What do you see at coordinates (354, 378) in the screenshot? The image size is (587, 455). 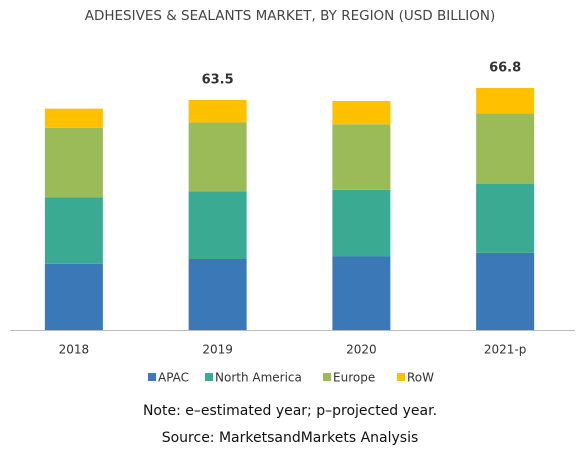 I see `legend-label: Europe` at bounding box center [354, 378].